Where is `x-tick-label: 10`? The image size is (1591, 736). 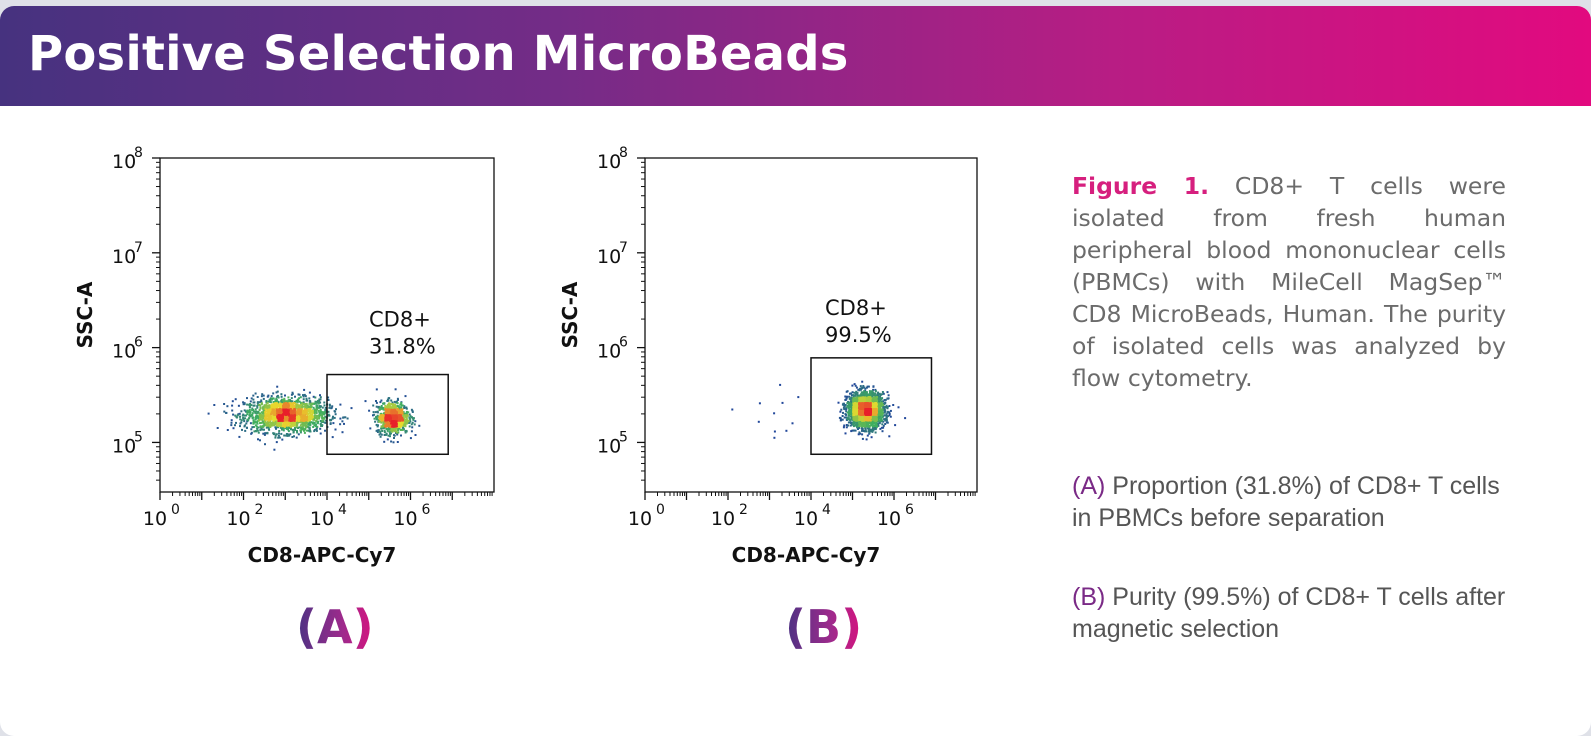 x-tick-label: 10 is located at coordinates (155, 519).